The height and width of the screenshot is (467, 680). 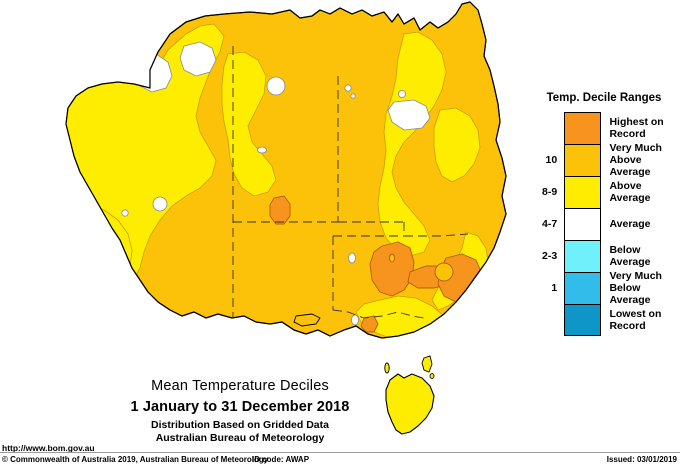 I want to click on legend-swatch-highest-on-record, so click(x=583, y=128).